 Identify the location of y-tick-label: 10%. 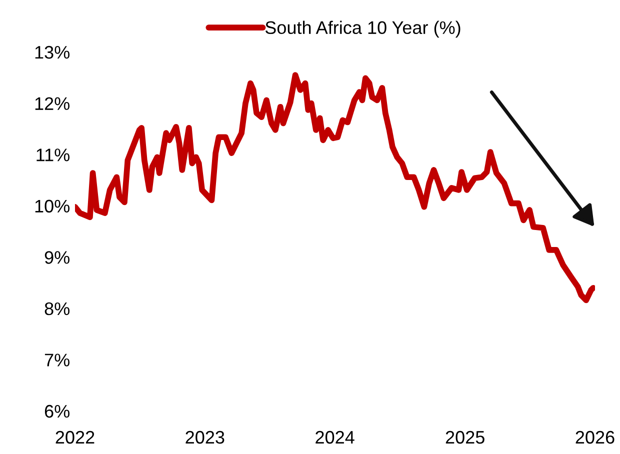
(52, 206).